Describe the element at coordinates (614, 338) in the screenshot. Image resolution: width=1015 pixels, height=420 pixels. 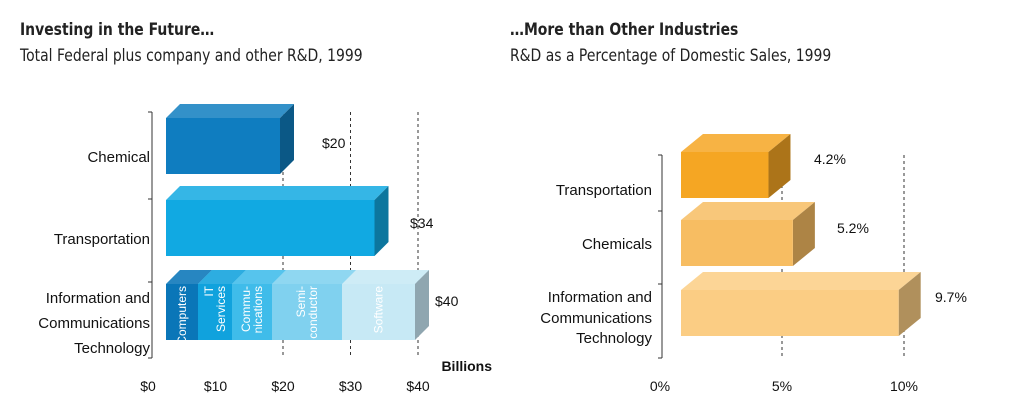
I see `right-category-label: Technology` at that location.